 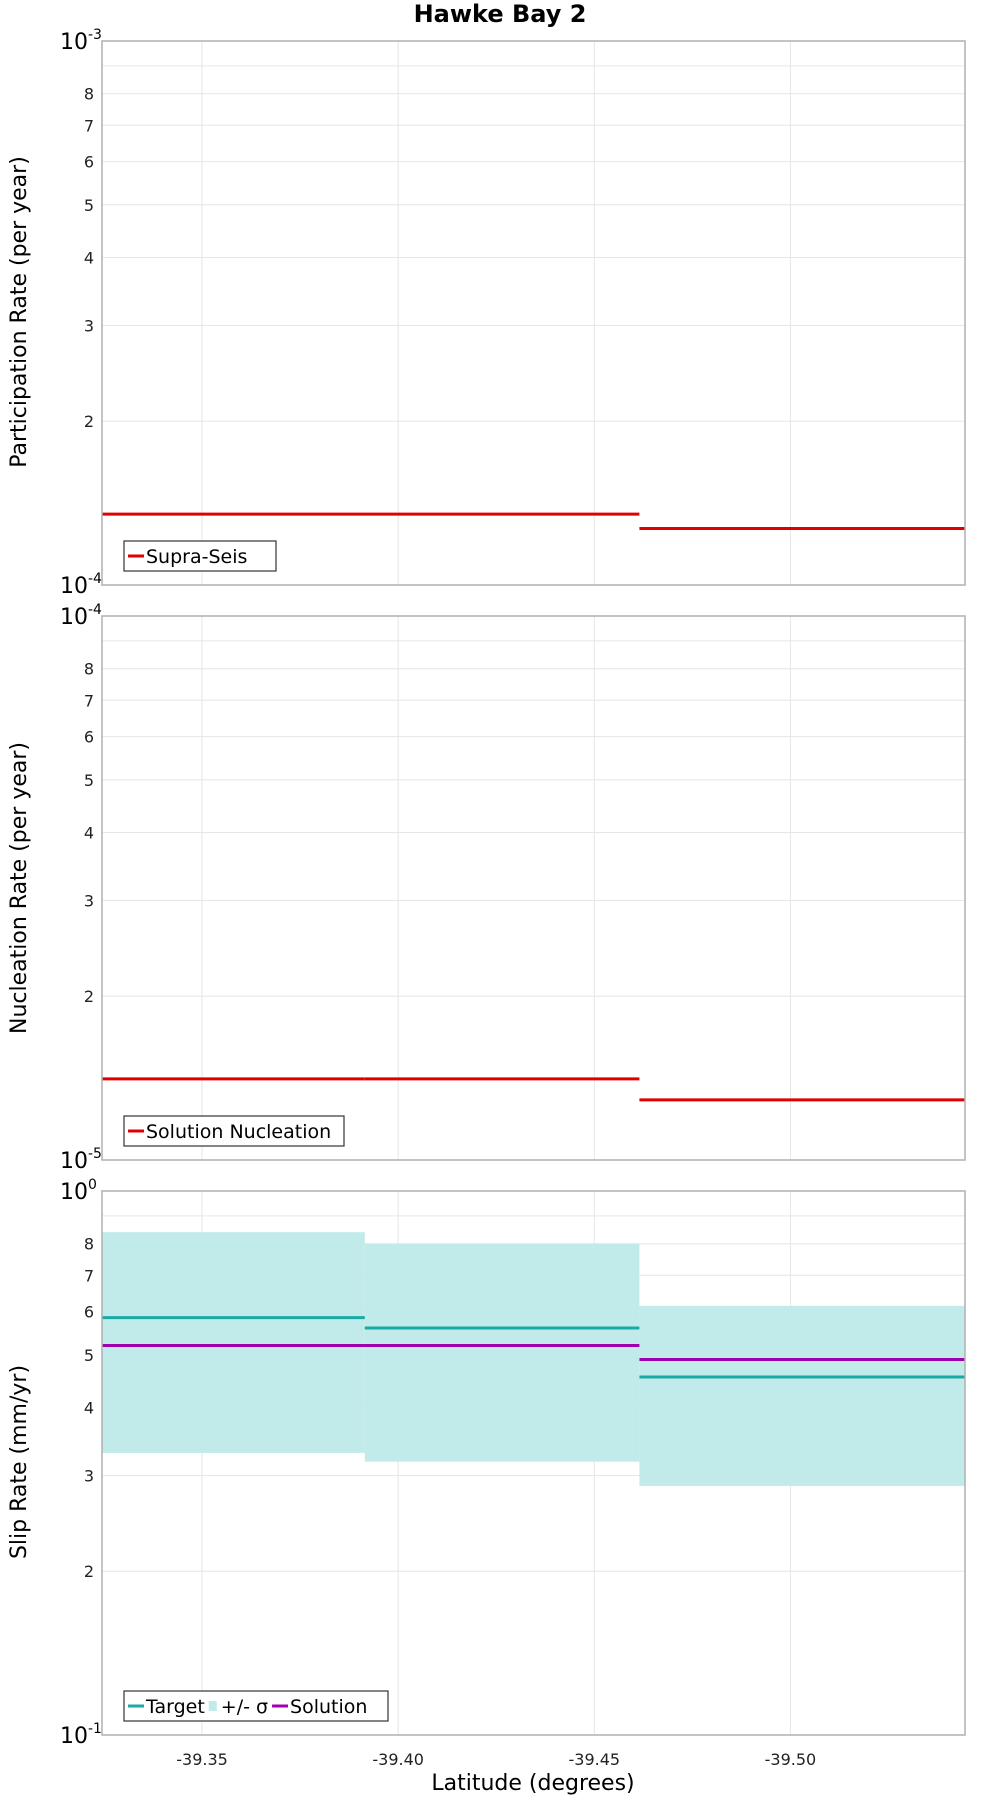 What do you see at coordinates (238, 1132) in the screenshot?
I see `legend-label: Solution Nucleation` at bounding box center [238, 1132].